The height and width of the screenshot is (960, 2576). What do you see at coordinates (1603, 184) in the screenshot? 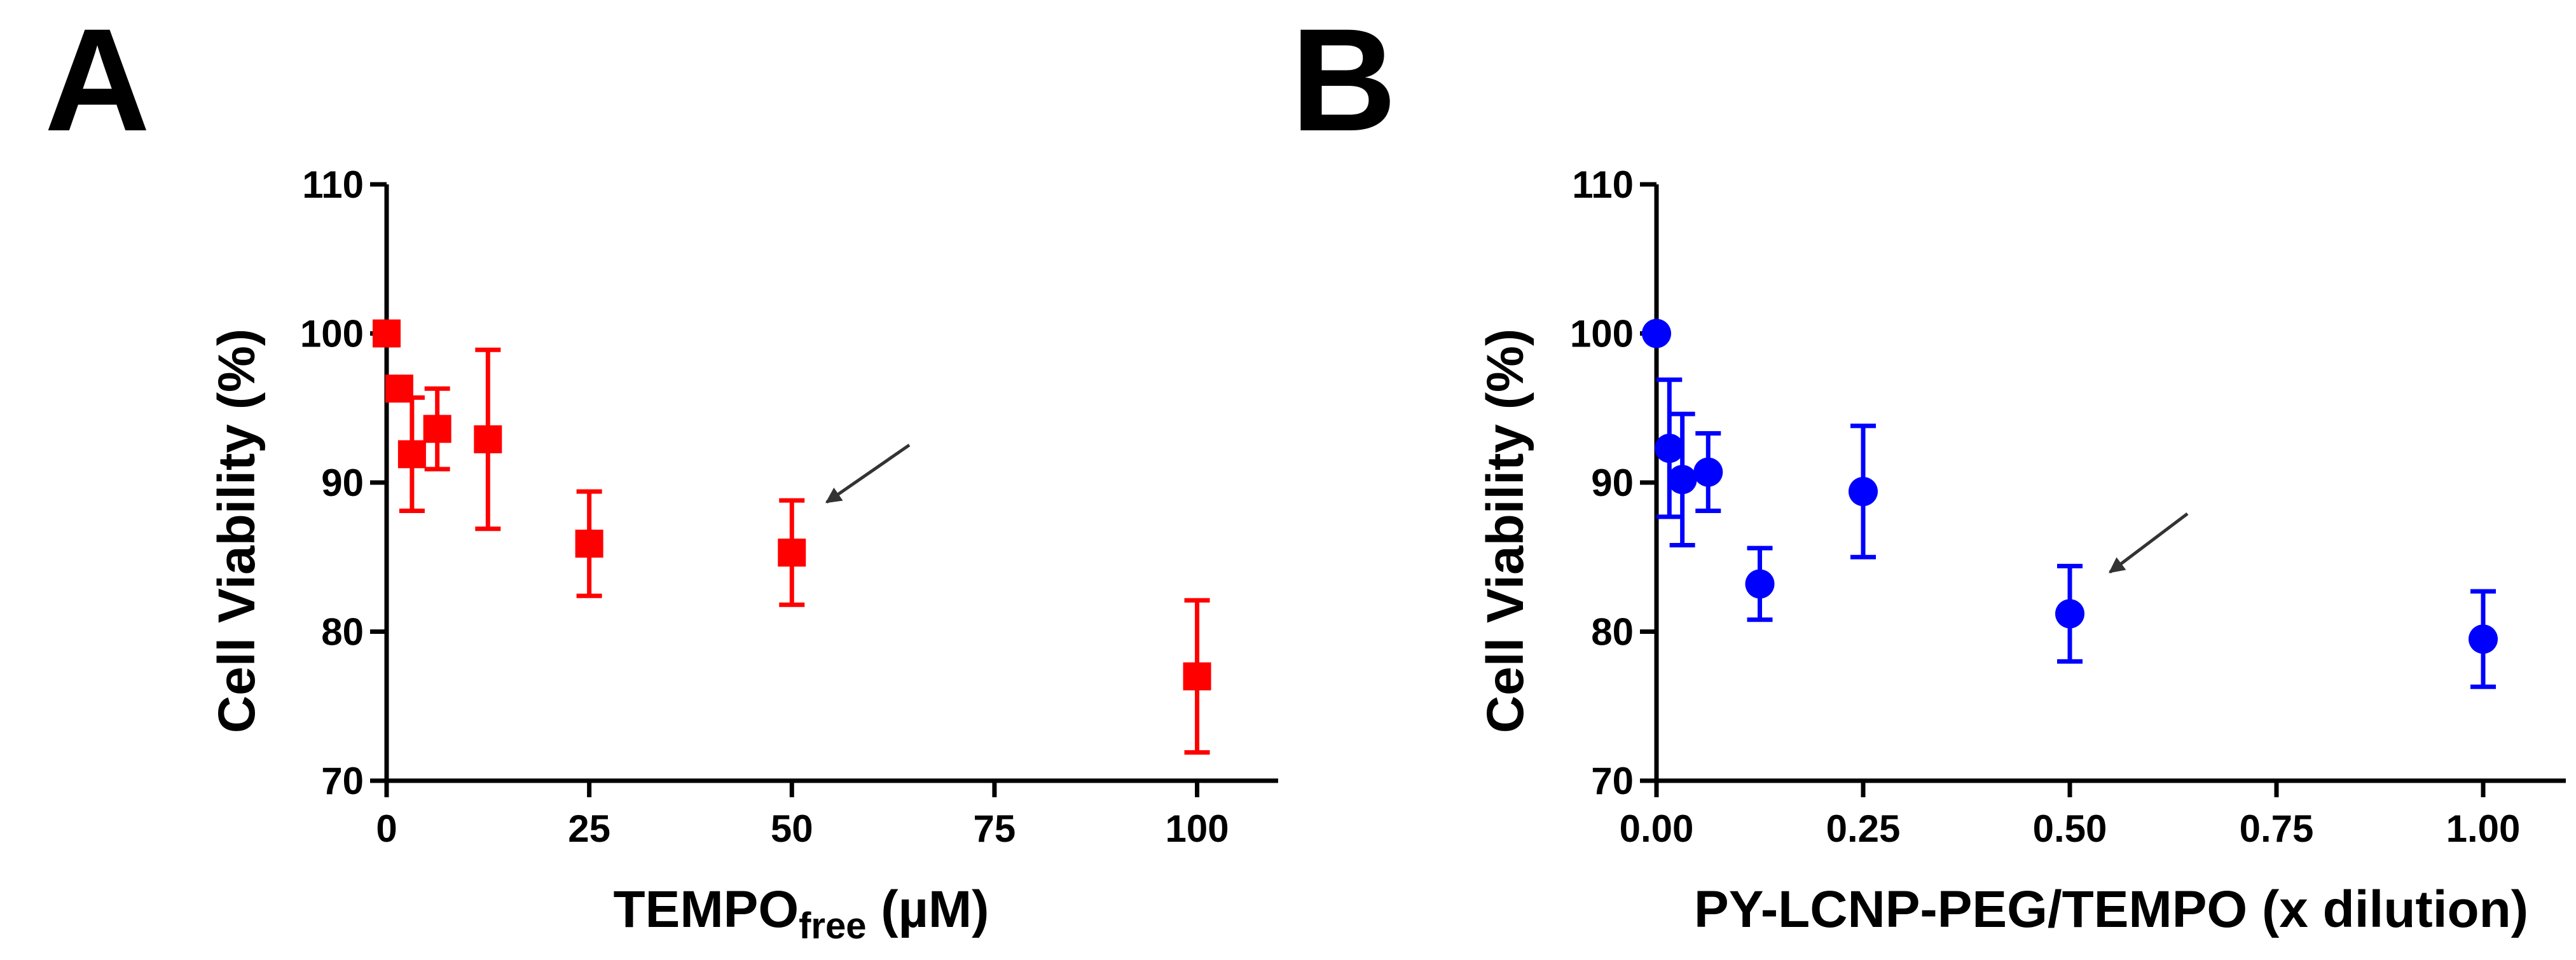
I see `panel-b-y-tick-label: 110` at bounding box center [1603, 184].